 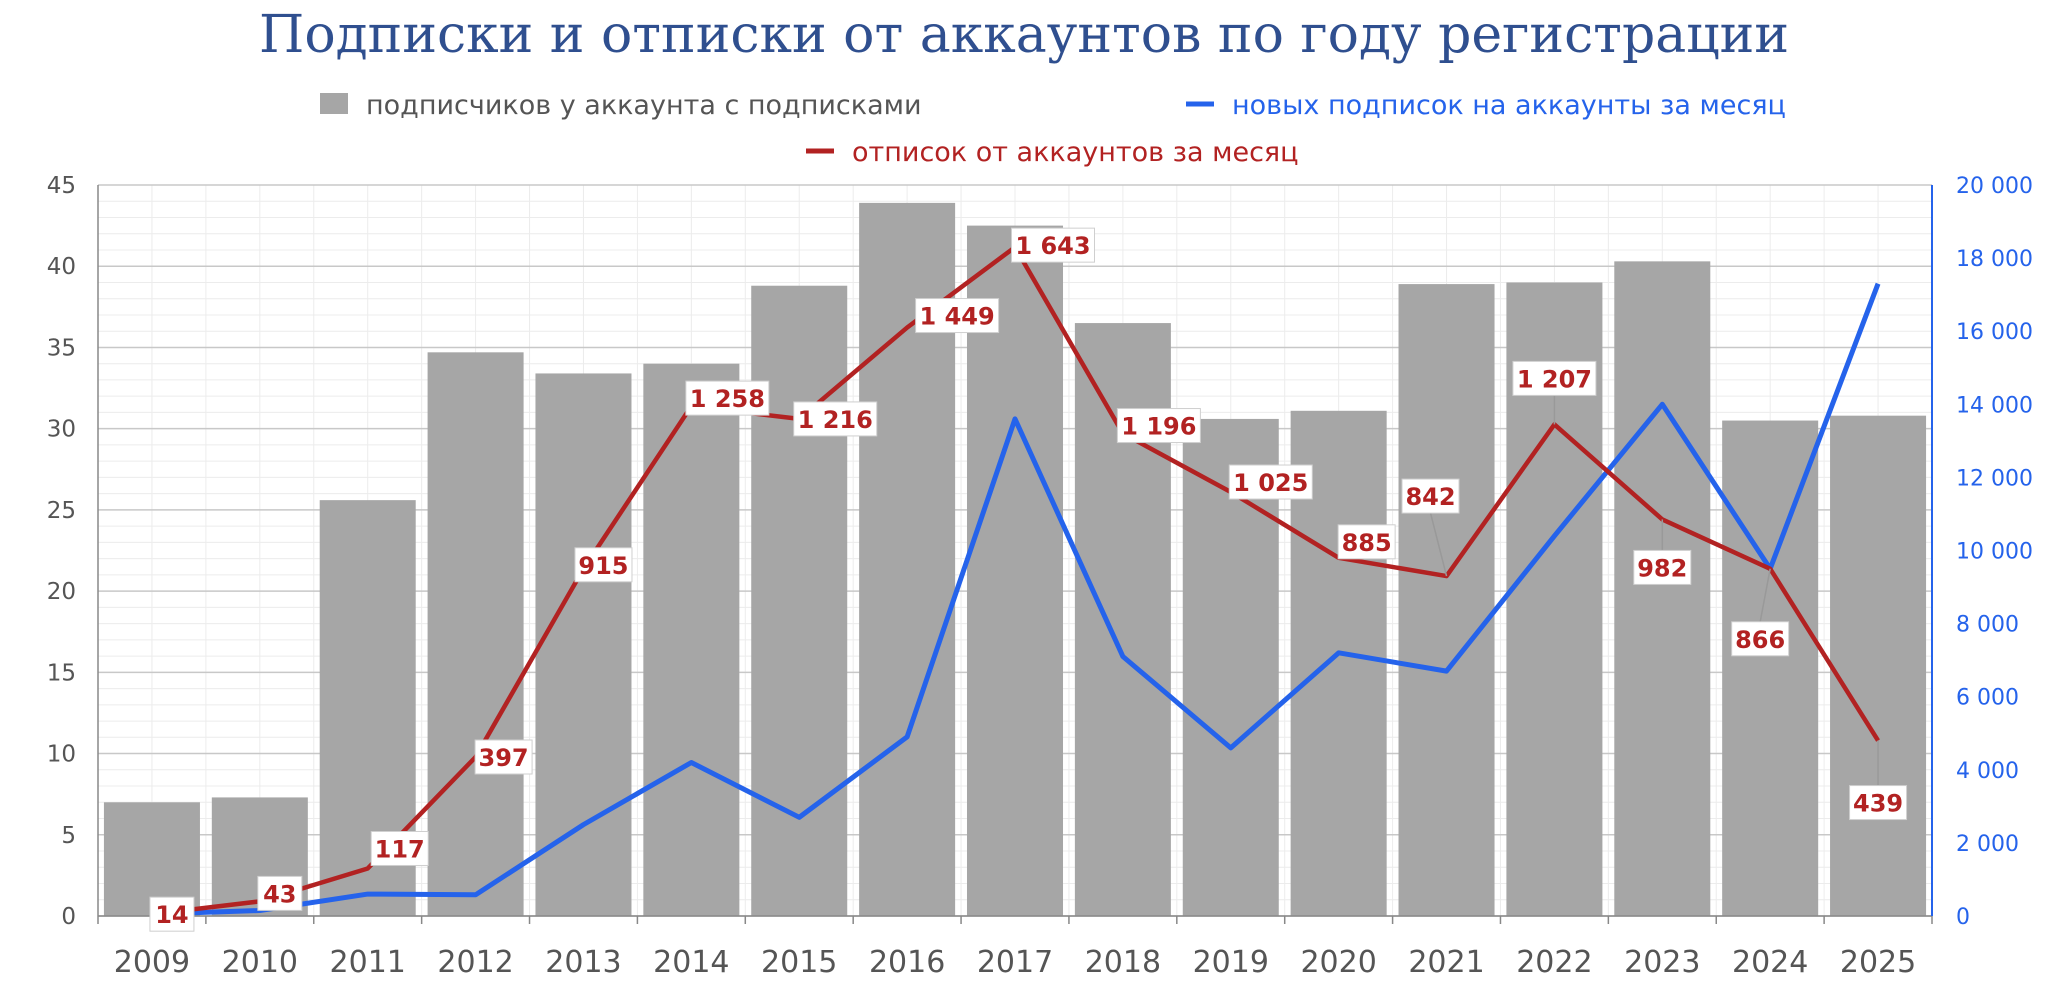 I want to click on y-right-tick-label: 14 000, so click(x=1994, y=405).